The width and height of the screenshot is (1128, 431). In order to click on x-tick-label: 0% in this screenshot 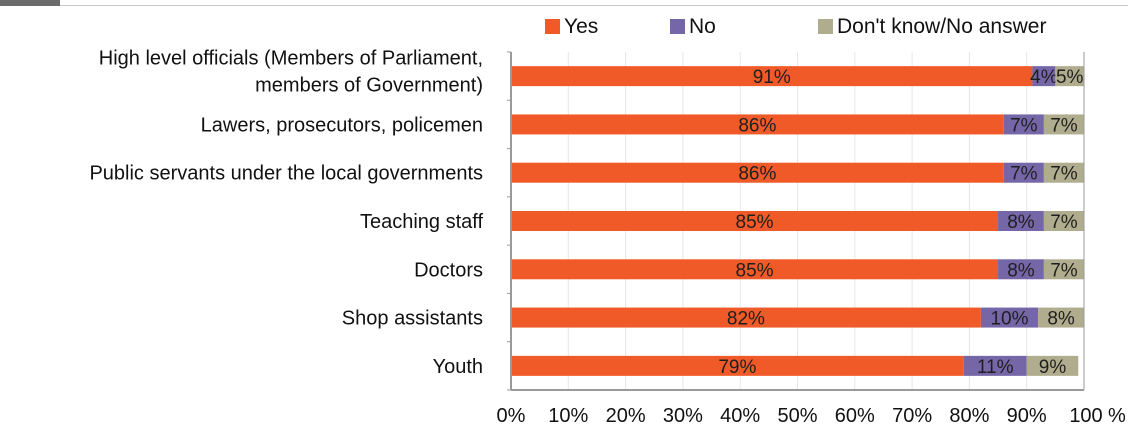, I will do `click(511, 416)`.